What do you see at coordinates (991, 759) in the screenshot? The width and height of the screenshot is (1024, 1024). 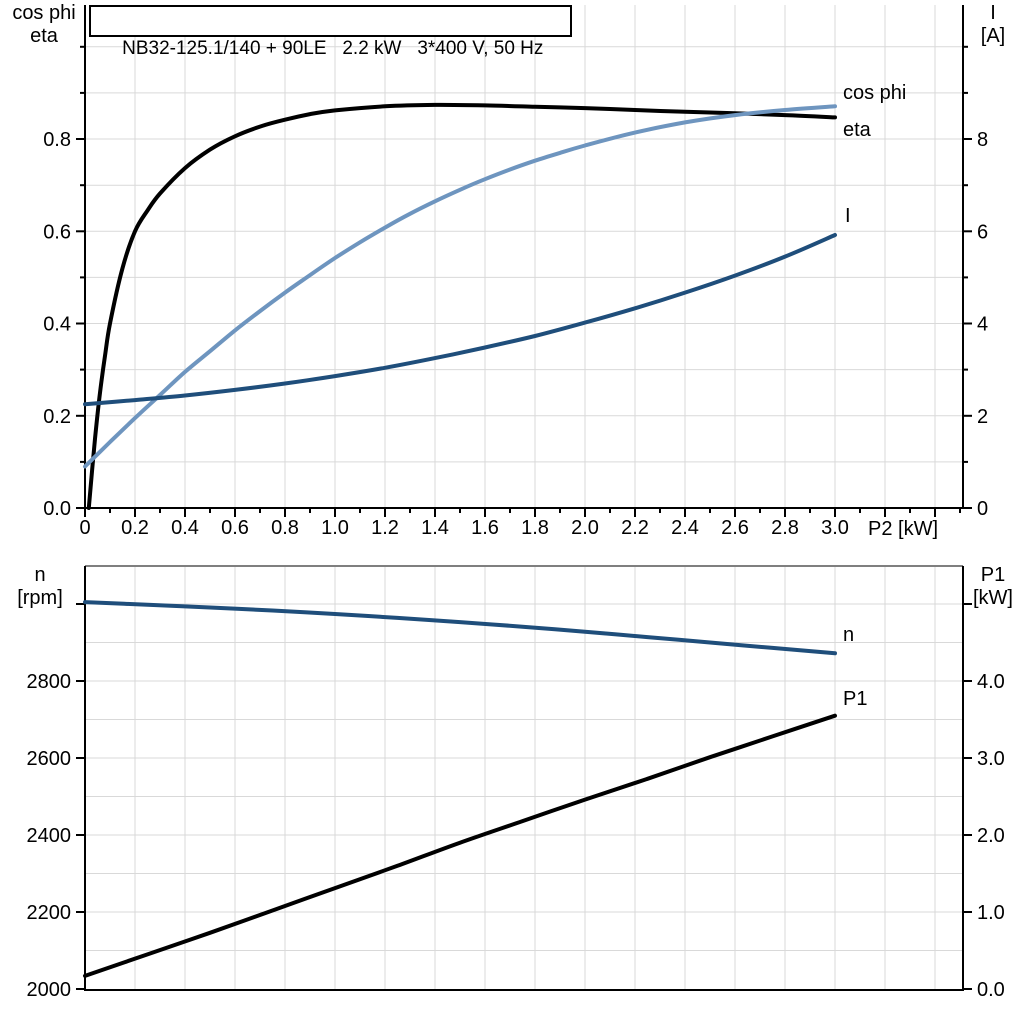 I see `right-tick-label: 3.0` at bounding box center [991, 759].